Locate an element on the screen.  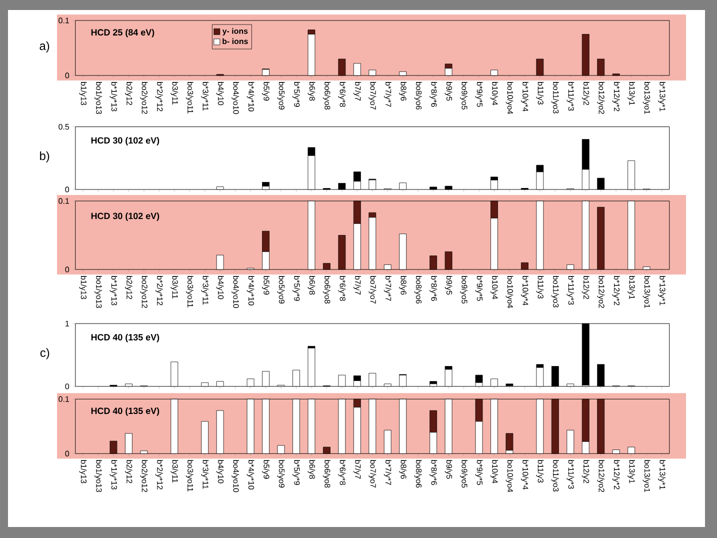
text: HCD 25 (84 eV) is located at coordinates (122, 33).